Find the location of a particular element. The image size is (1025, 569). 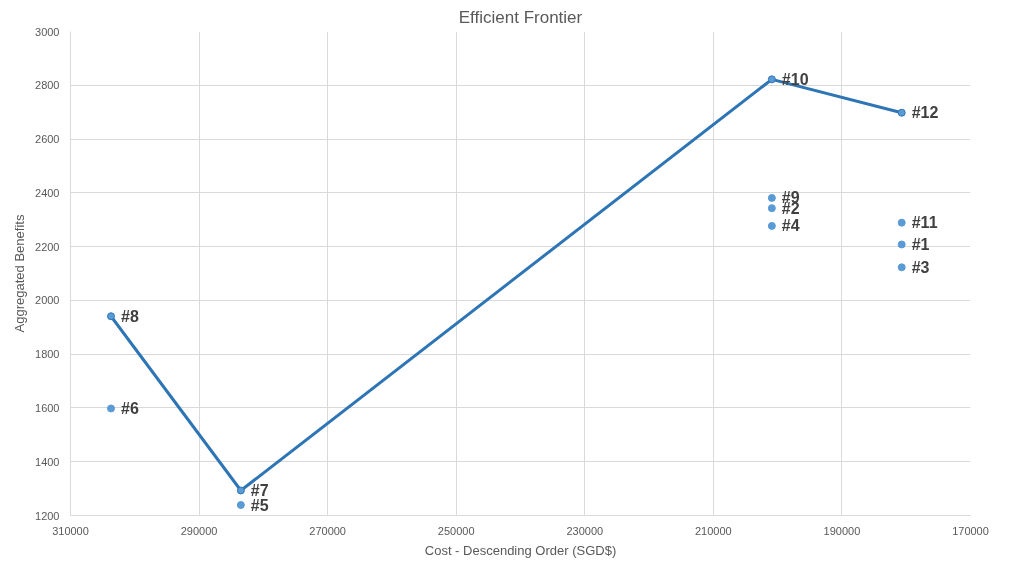

annotation: #7 is located at coordinates (259, 490).